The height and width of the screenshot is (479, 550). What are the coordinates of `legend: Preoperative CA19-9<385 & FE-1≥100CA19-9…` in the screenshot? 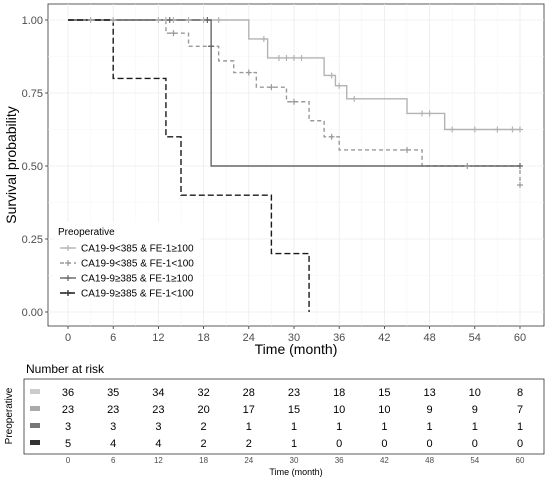 It's located at (127, 261).